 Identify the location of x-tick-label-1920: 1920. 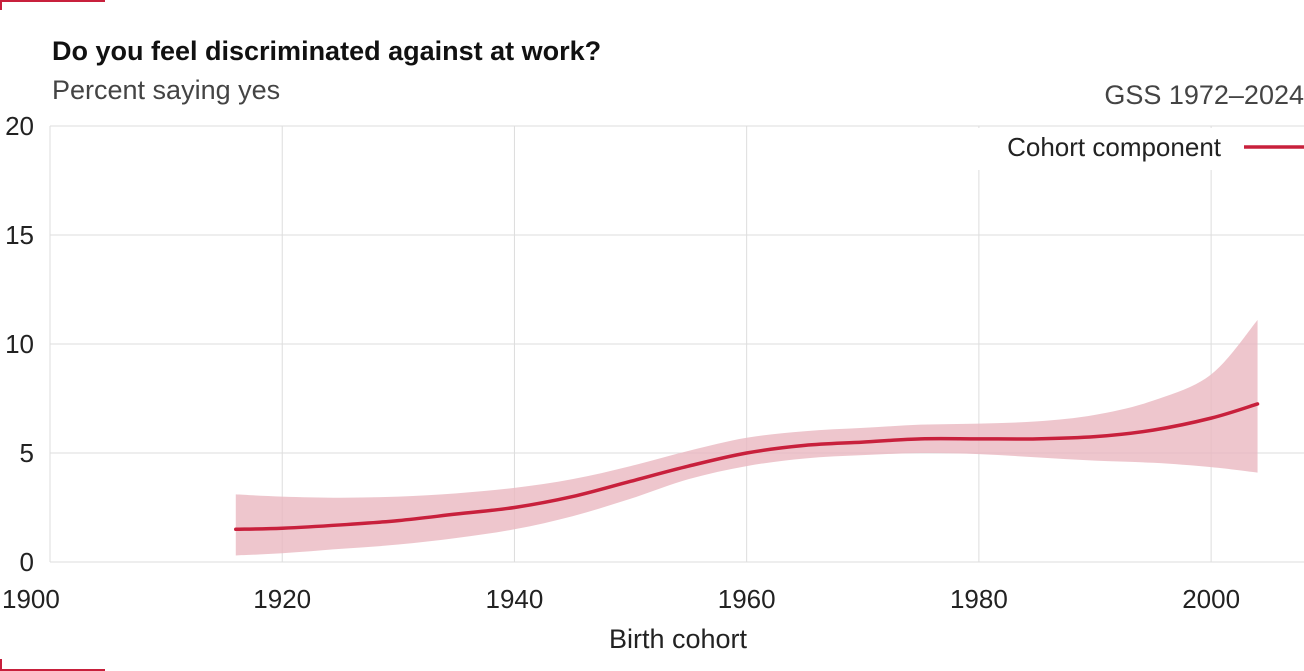
(282, 599).